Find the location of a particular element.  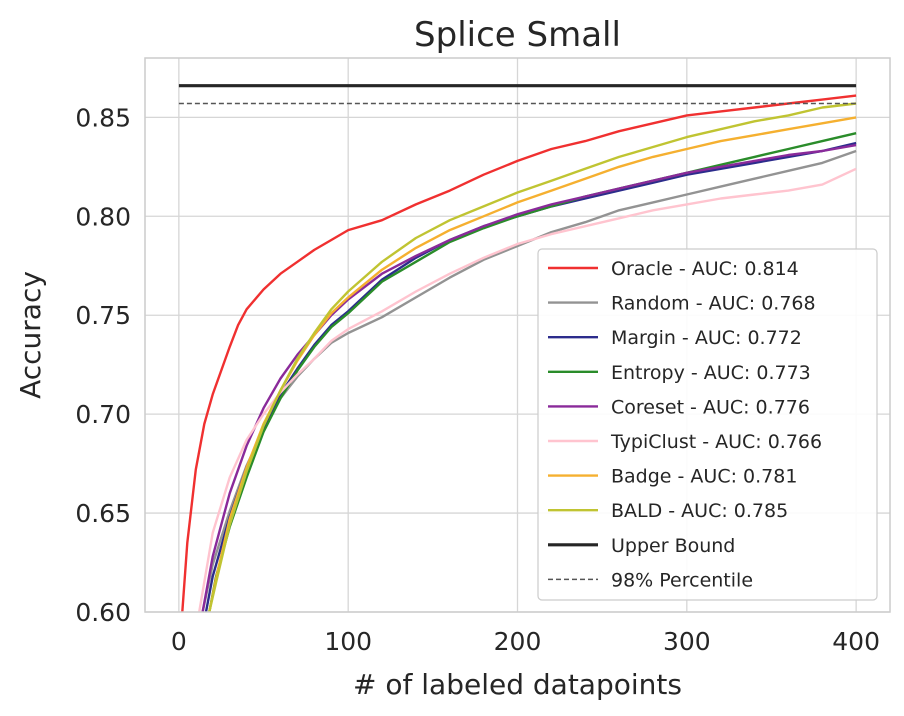

y-axis-label: Accuracy is located at coordinates (30, 335).